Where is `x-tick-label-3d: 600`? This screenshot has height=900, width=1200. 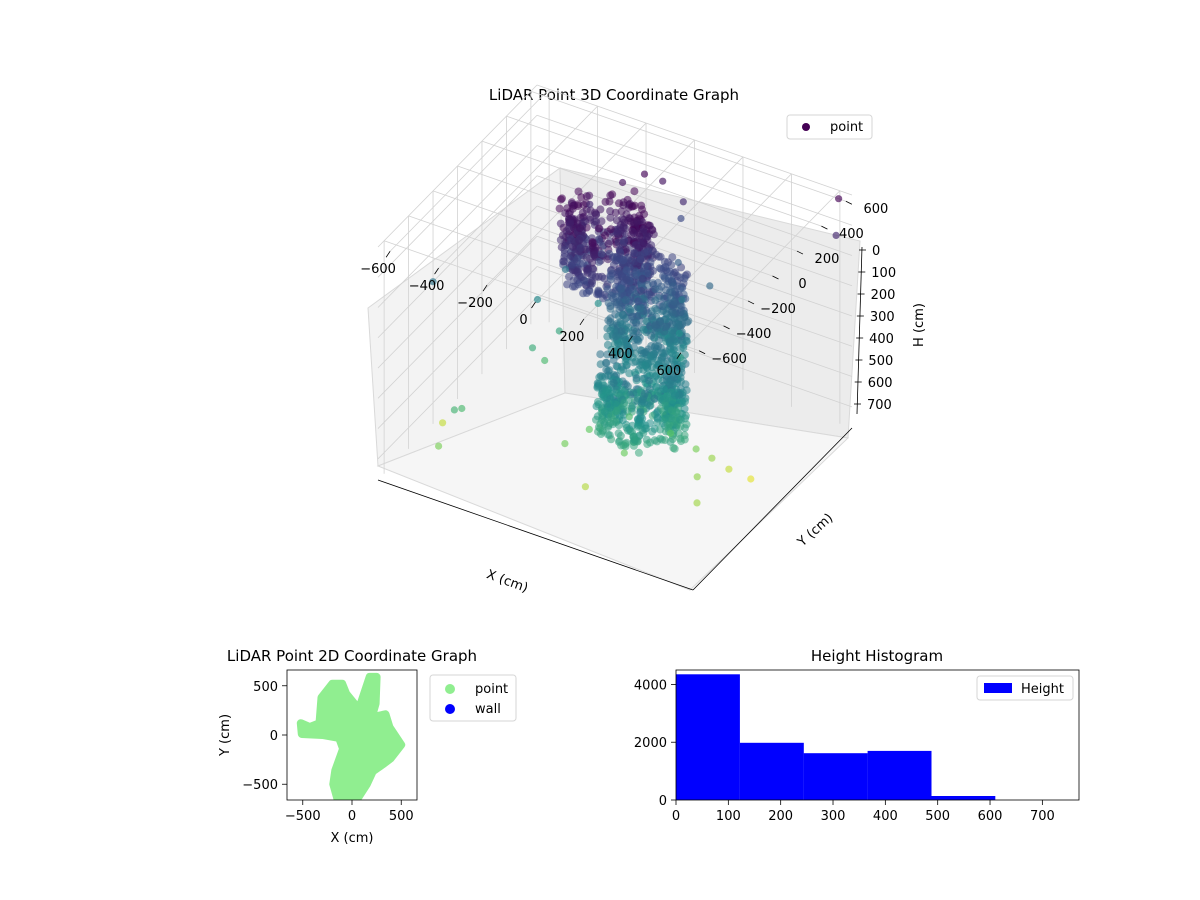
x-tick-label-3d: 600 is located at coordinates (668, 371).